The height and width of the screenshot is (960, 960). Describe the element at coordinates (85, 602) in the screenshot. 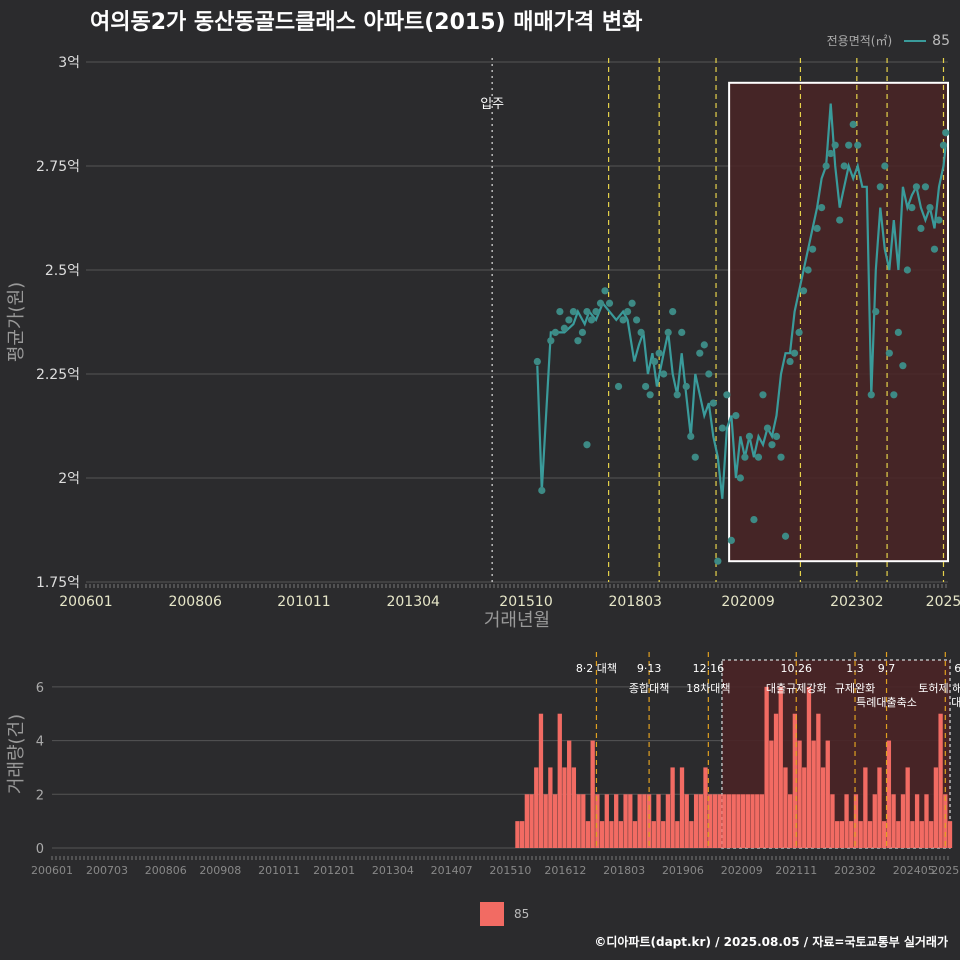

I see `x-tick-label: 200601` at that location.